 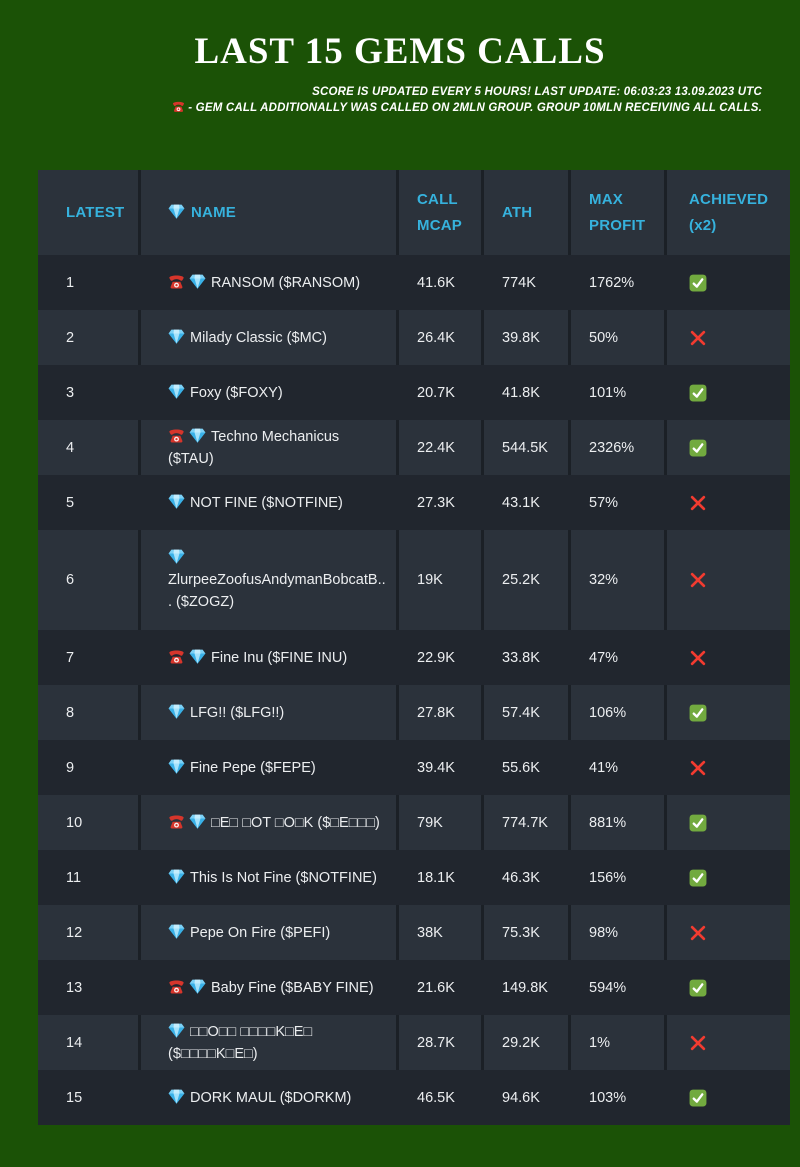 What do you see at coordinates (414, 1097) in the screenshot?
I see `table-row: 15 DORK MAUL ($DORKM) 46.5K 94.6K 103%` at bounding box center [414, 1097].